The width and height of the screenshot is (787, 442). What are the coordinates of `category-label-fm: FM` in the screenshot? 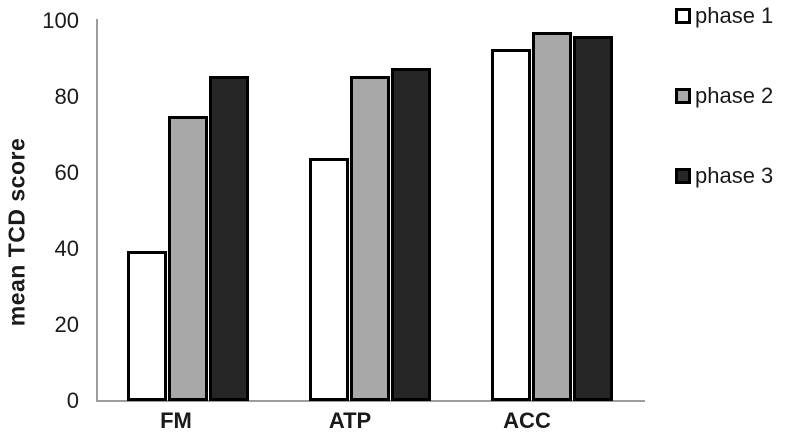 It's located at (176, 420).